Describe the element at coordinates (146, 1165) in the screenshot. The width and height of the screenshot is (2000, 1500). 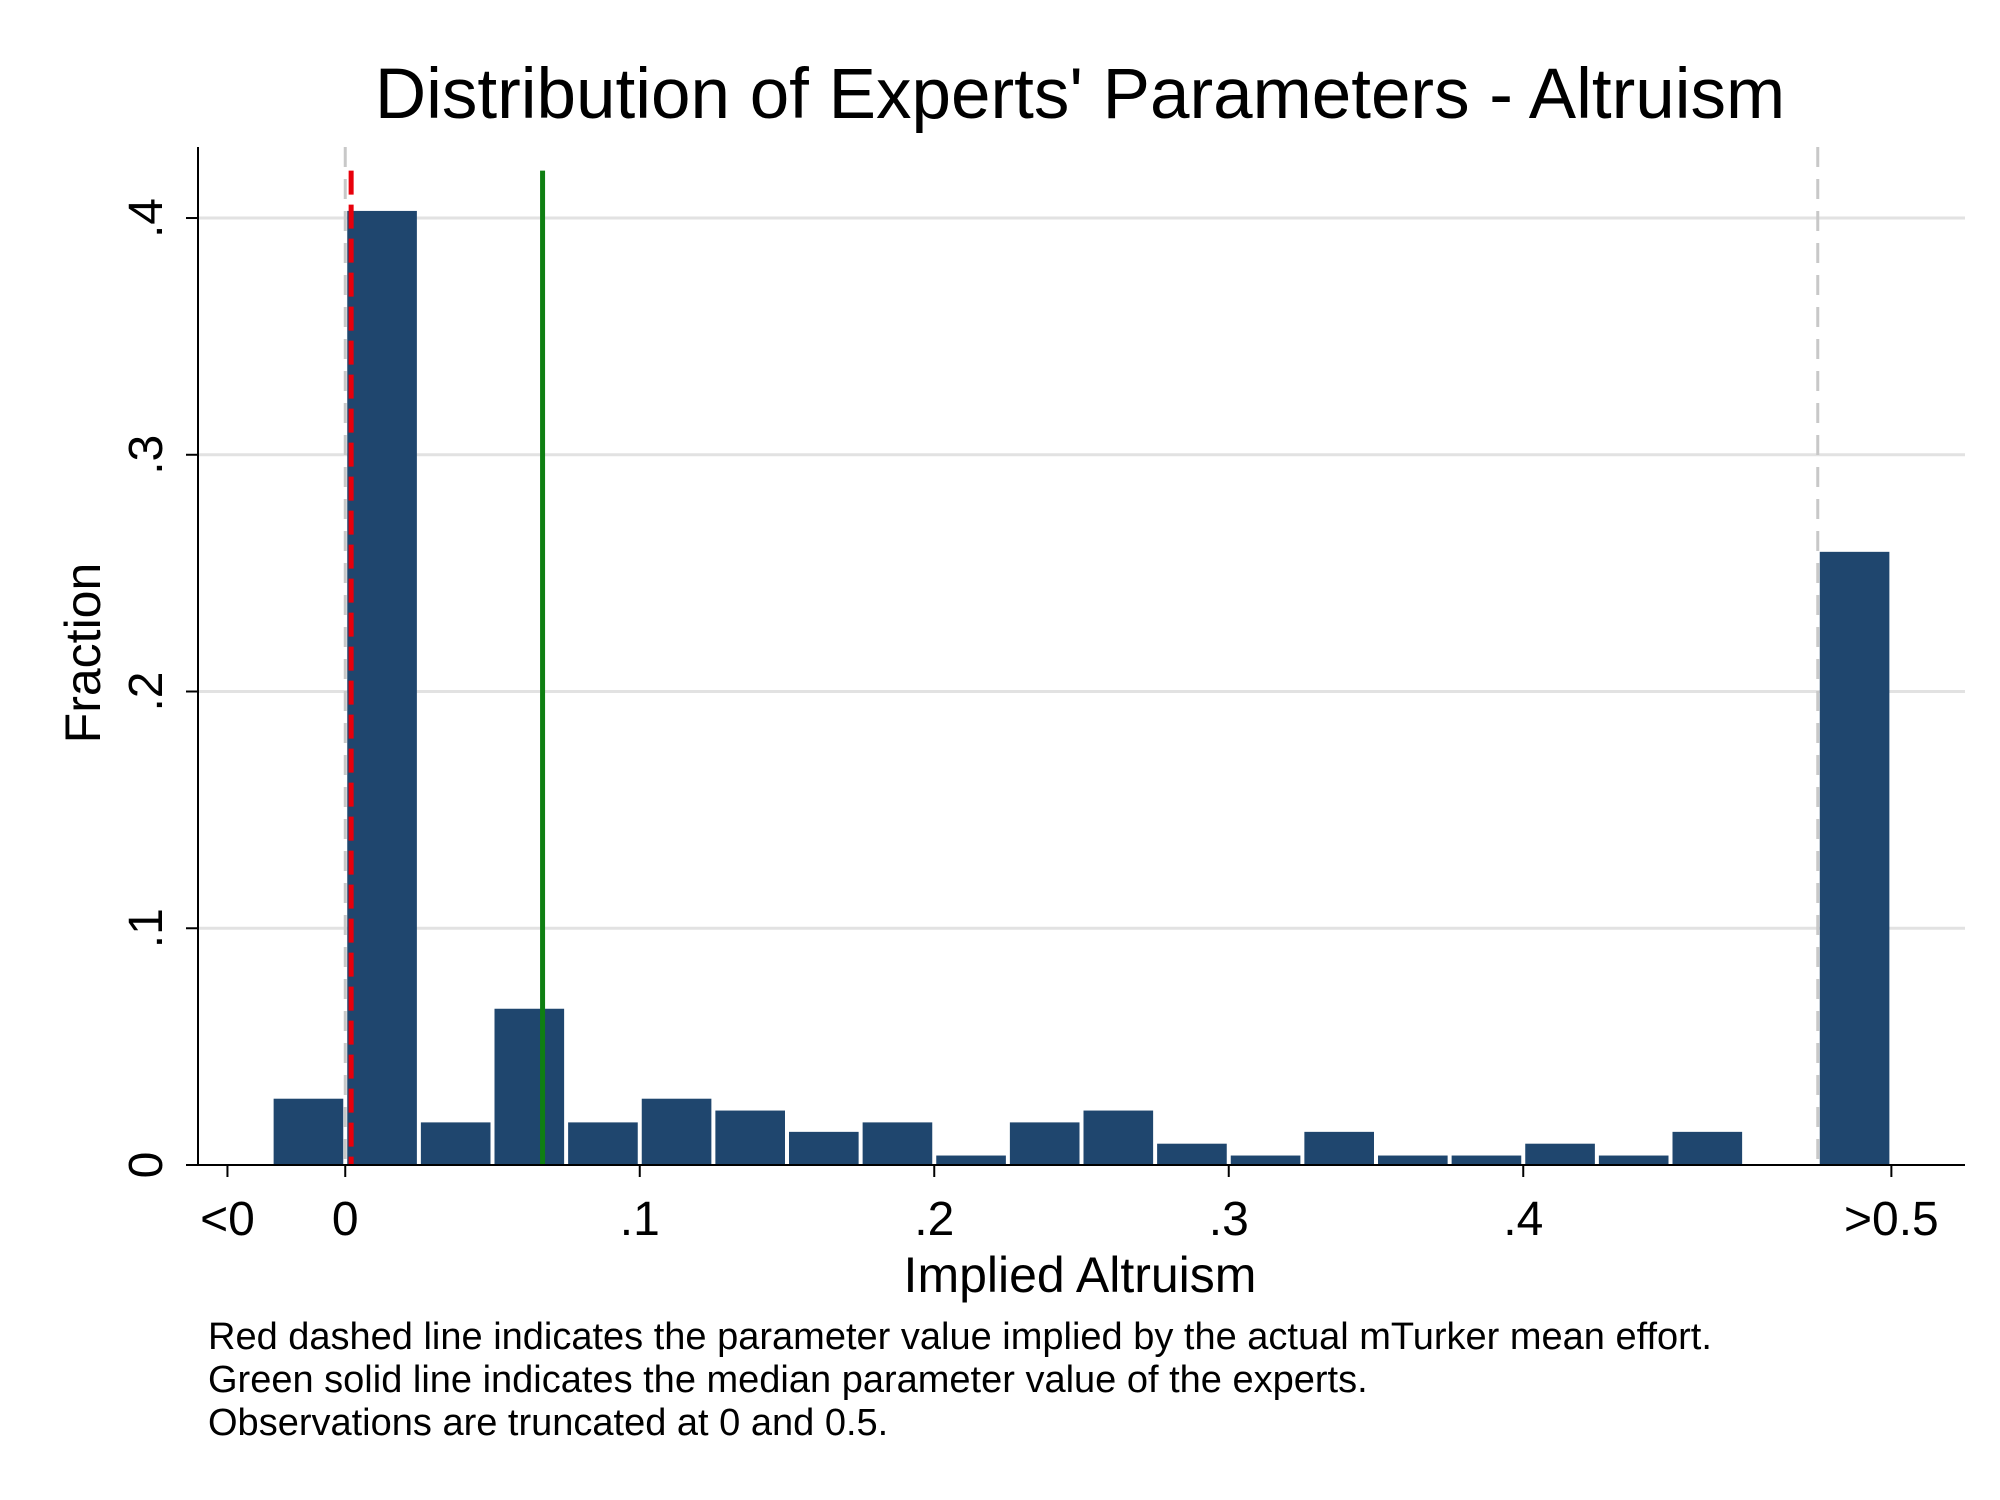
I see `y-tick-label: 0` at that location.